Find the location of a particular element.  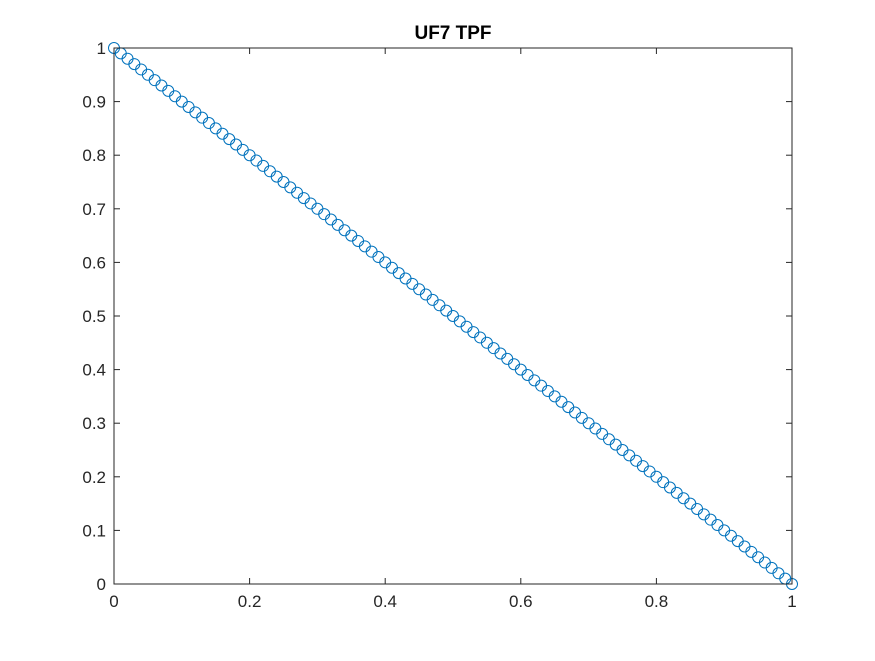

y-tick-label: 0.5 is located at coordinates (94, 316).